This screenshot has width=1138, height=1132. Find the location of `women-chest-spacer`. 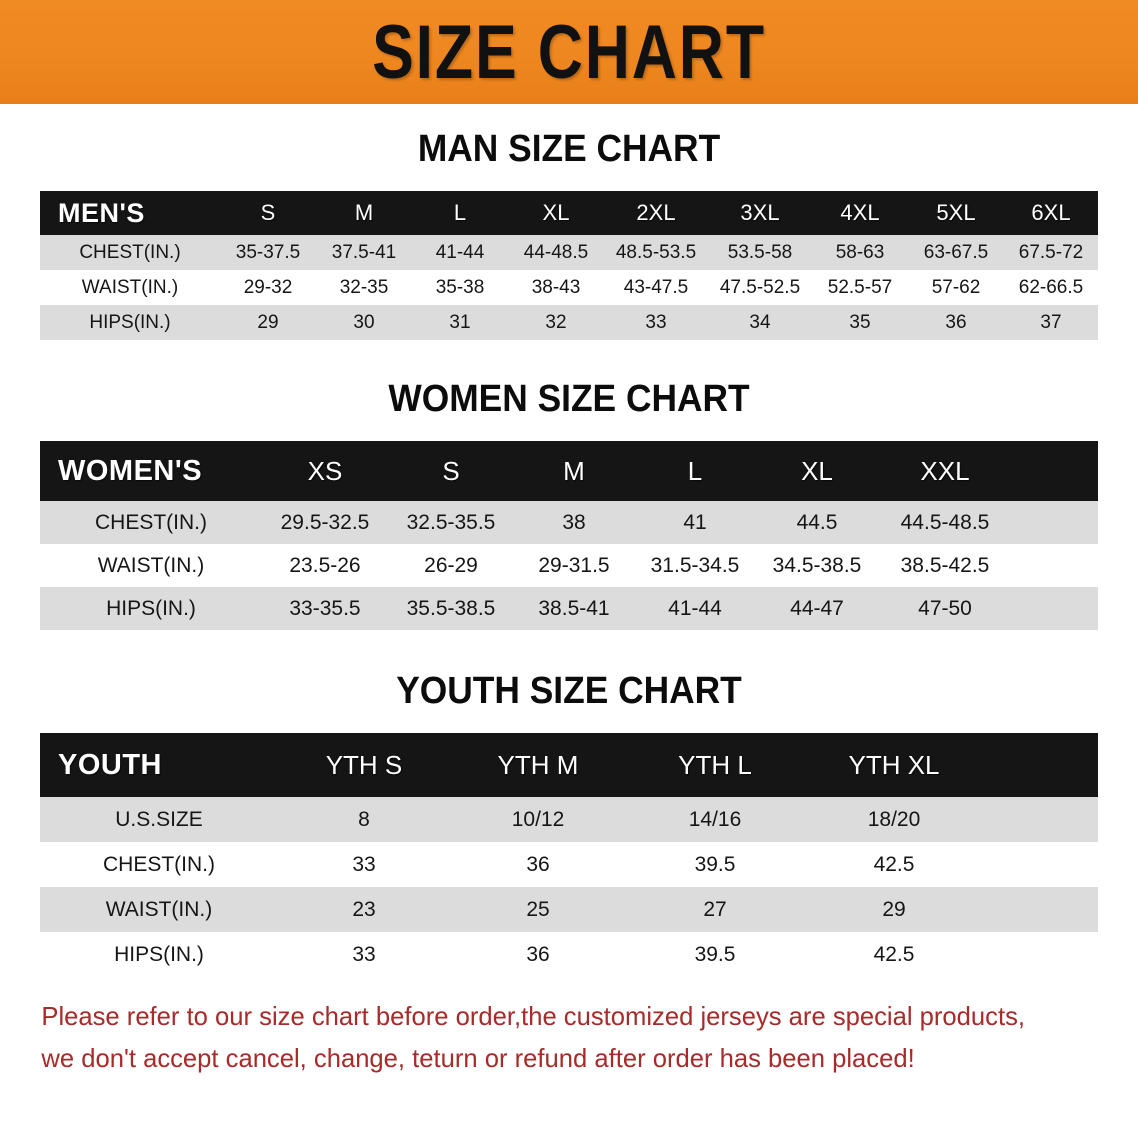

women-chest-spacer is located at coordinates (1055, 522).